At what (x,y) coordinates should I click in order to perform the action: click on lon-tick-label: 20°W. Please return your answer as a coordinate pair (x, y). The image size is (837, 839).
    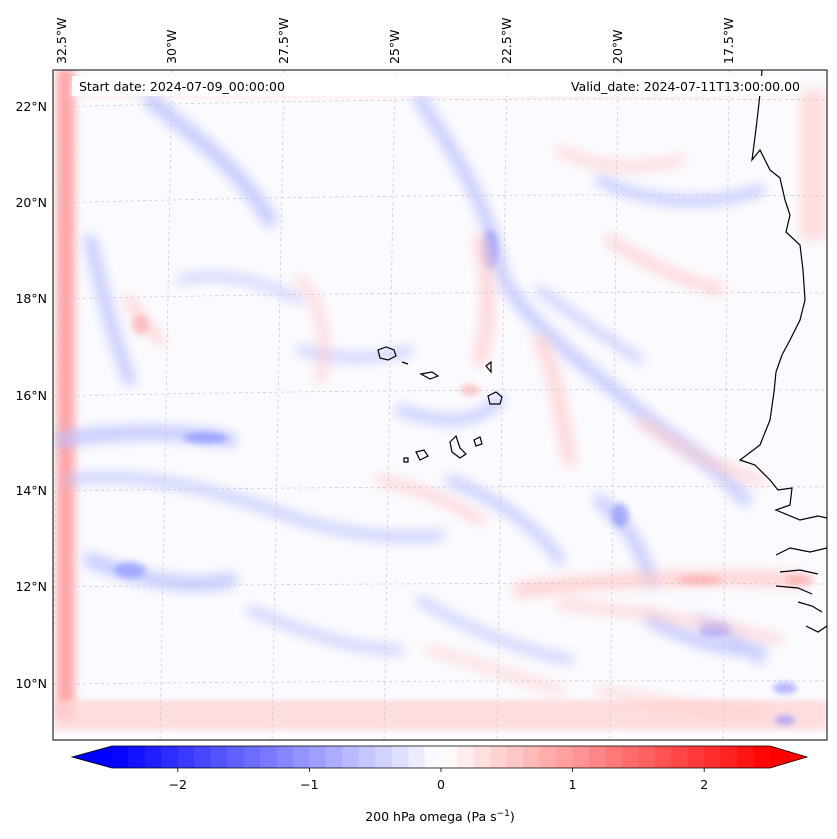
    Looking at the image, I should click on (617, 46).